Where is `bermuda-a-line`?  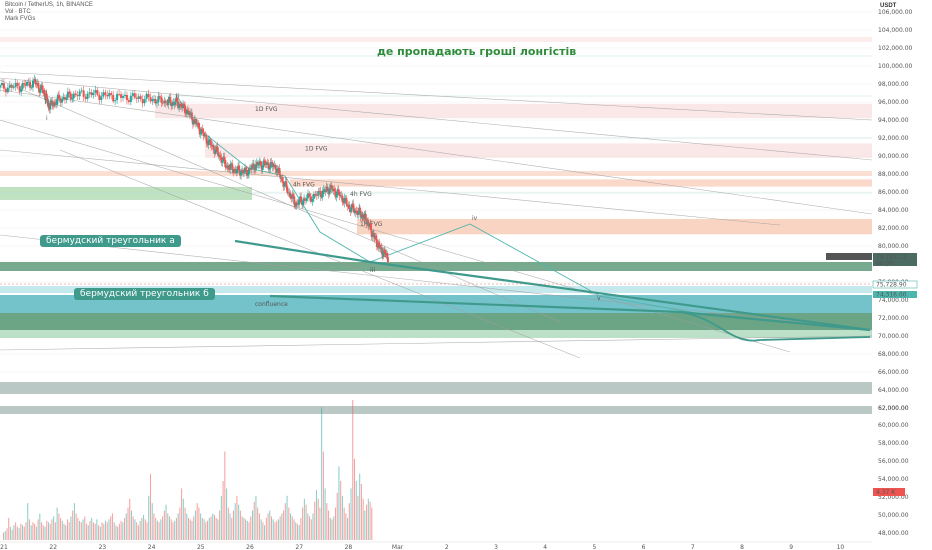
bermuda-a-line is located at coordinates (552, 285).